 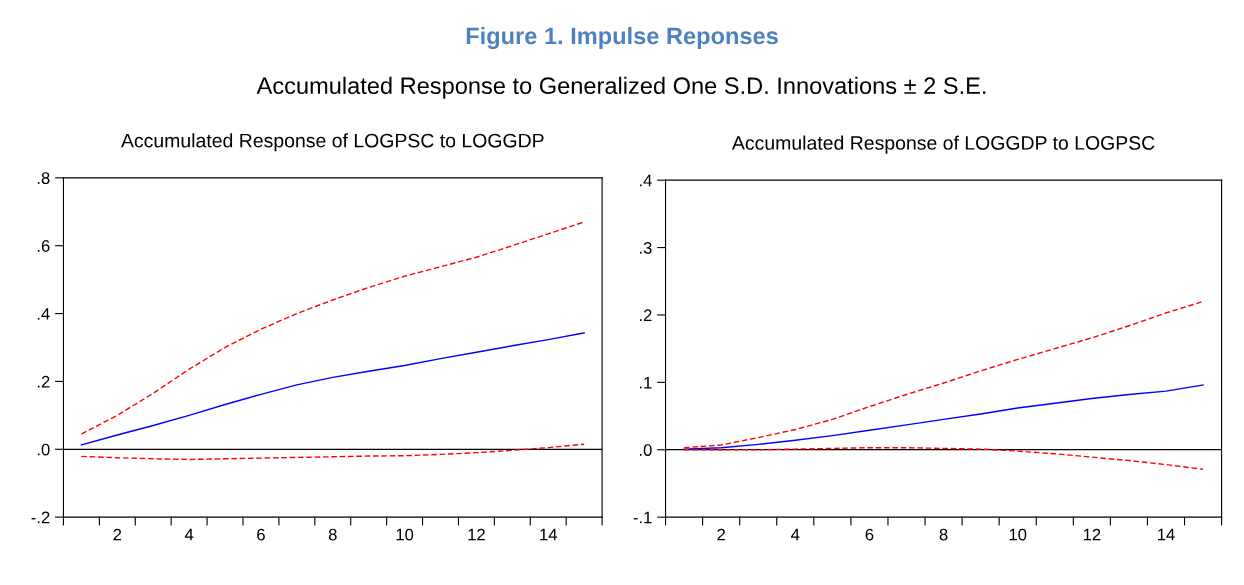 I want to click on y-tick-label: -.2, so click(x=40, y=517).